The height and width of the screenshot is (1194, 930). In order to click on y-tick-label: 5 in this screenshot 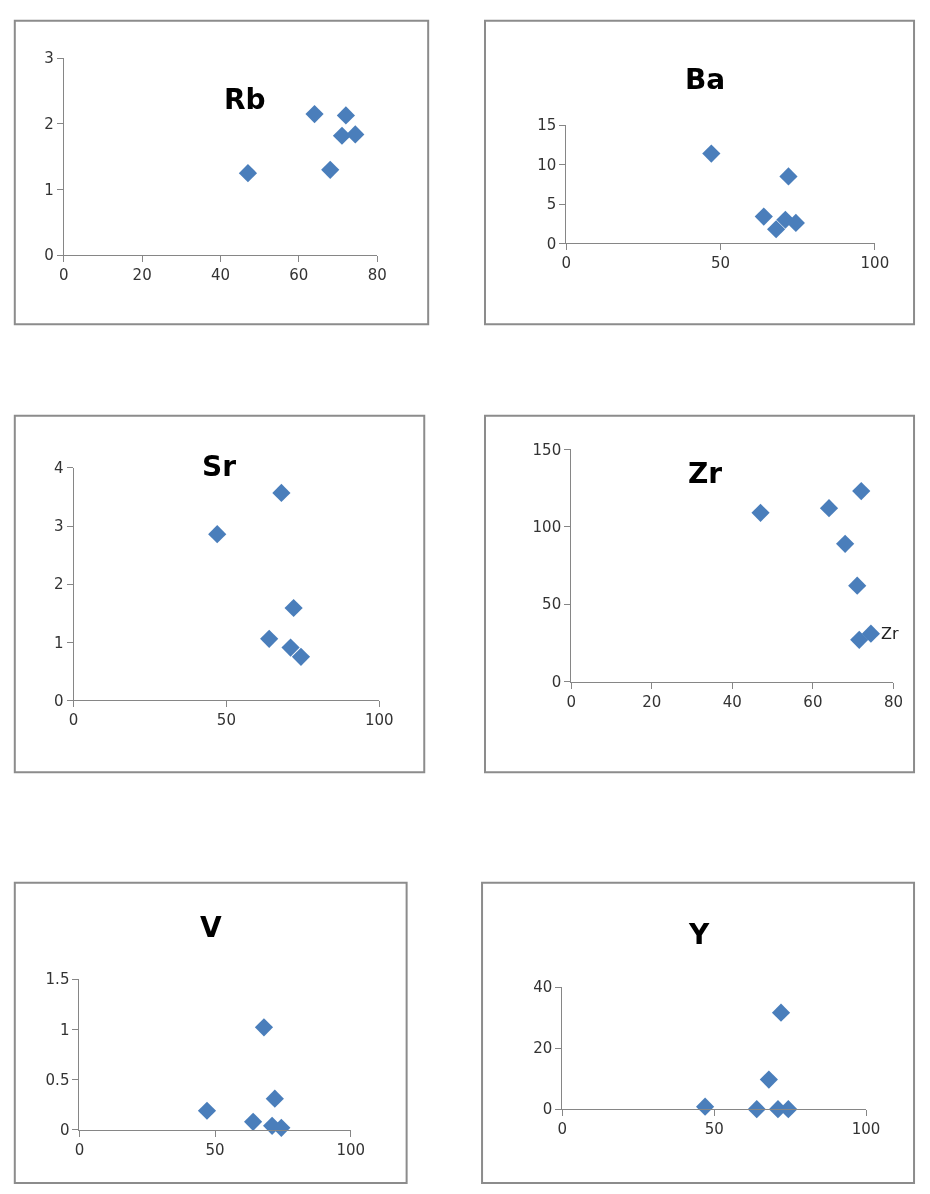, I will do `click(551, 204)`.